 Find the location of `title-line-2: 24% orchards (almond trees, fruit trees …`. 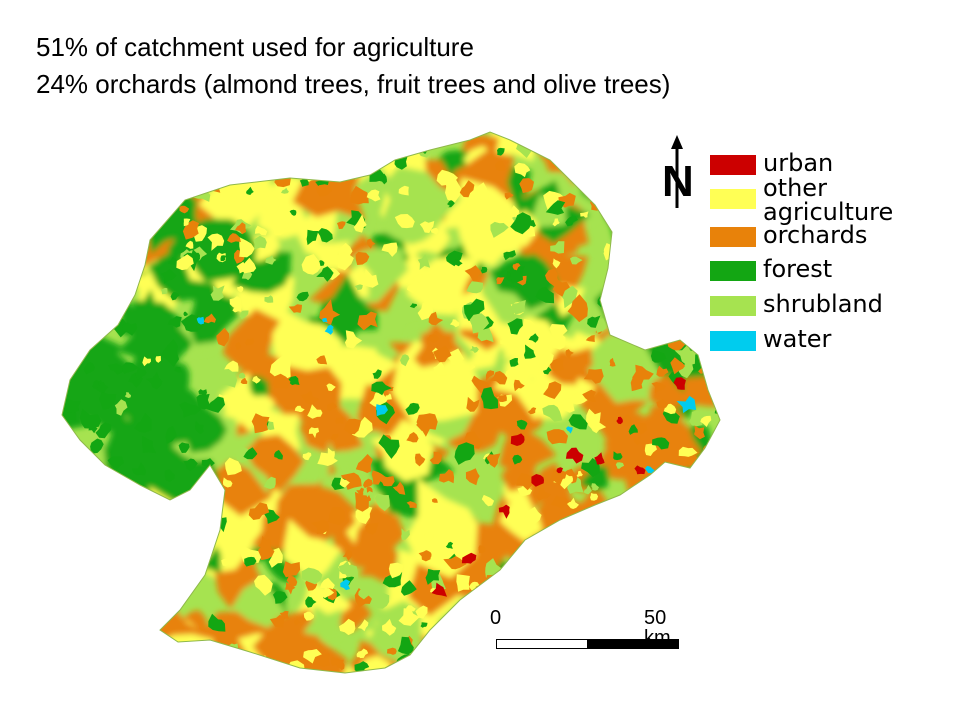

title-line-2: 24% orchards (almond trees, fruit trees … is located at coordinates (353, 84).